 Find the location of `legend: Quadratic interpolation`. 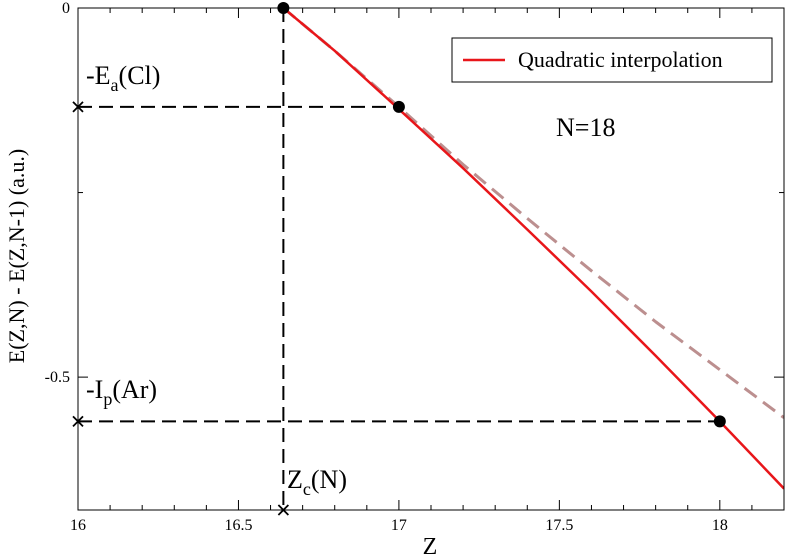

legend: Quadratic interpolation is located at coordinates (612, 60).